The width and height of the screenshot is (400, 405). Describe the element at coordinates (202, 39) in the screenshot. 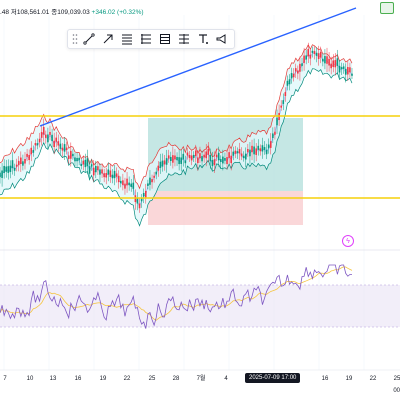

I see `text-icon` at that location.